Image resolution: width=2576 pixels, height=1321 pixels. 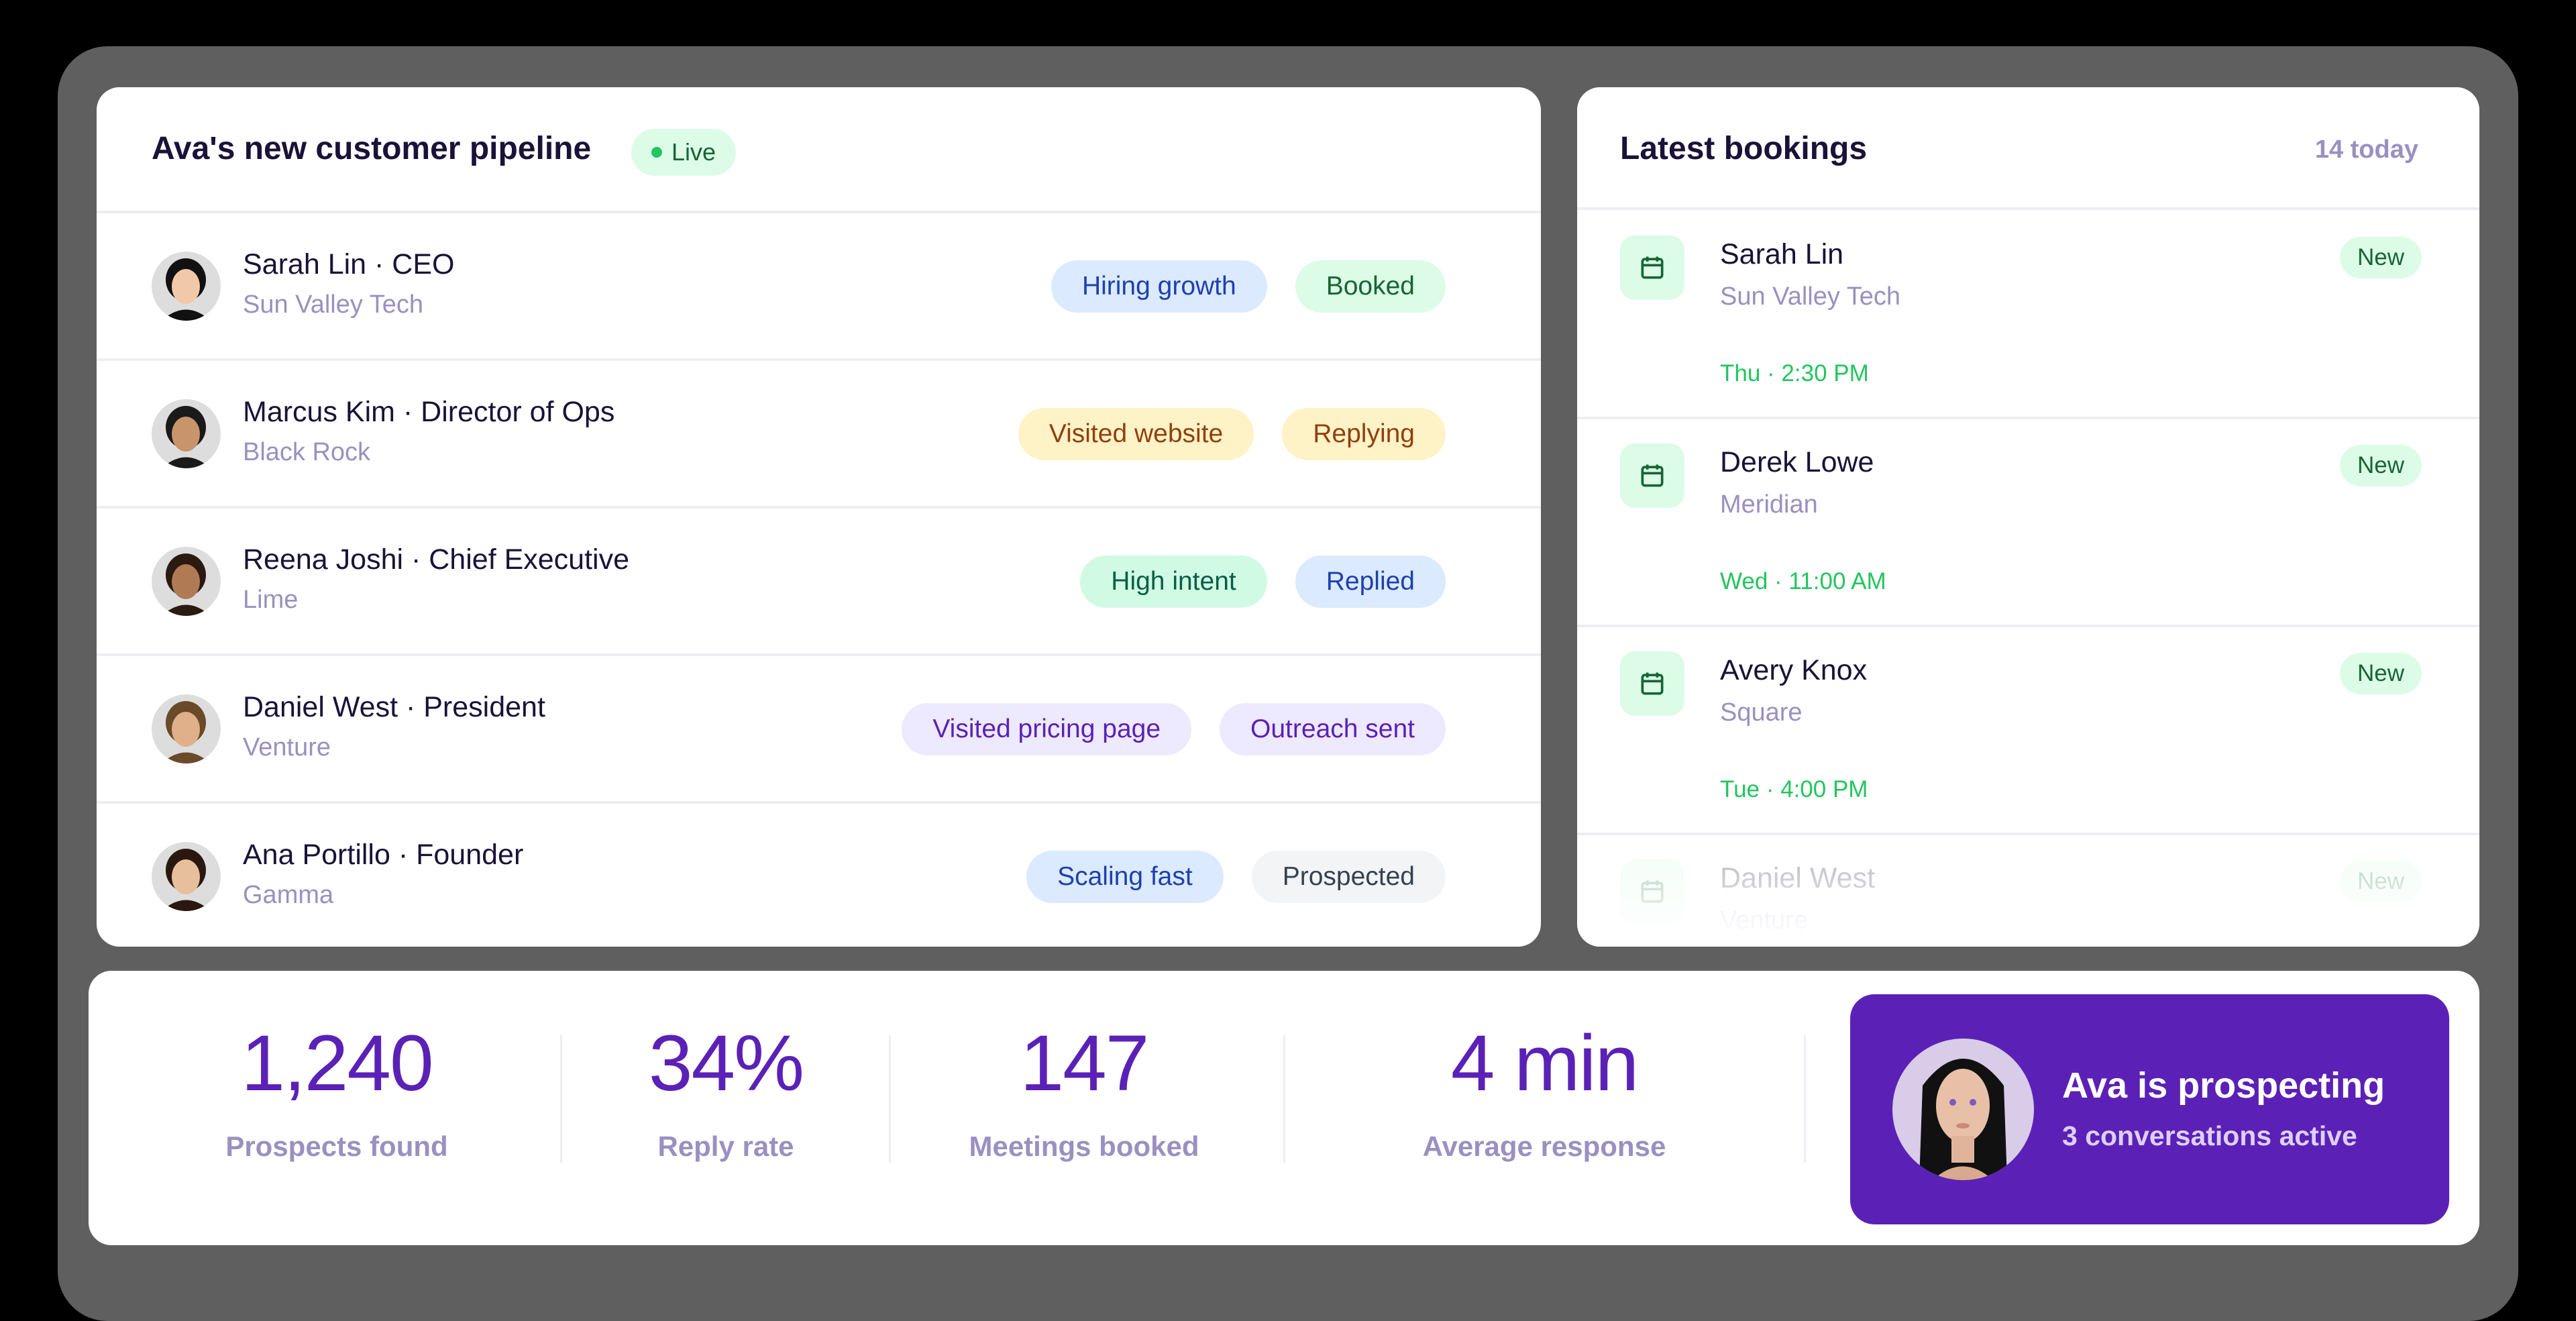 What do you see at coordinates (1963, 1109) in the screenshot?
I see `agent-avatar` at bounding box center [1963, 1109].